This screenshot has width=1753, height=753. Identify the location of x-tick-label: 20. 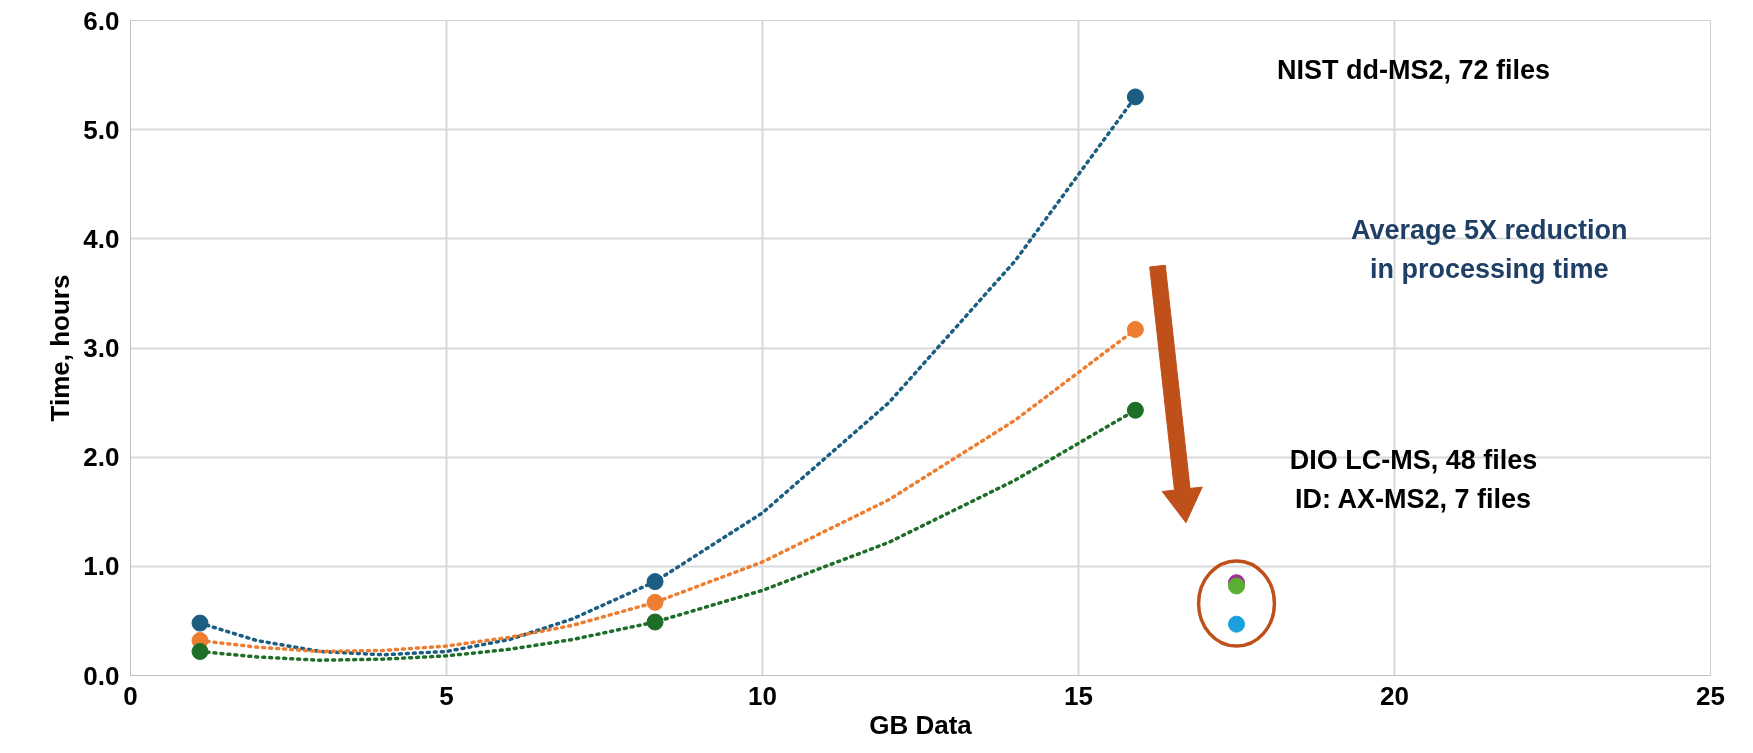
(1394, 695).